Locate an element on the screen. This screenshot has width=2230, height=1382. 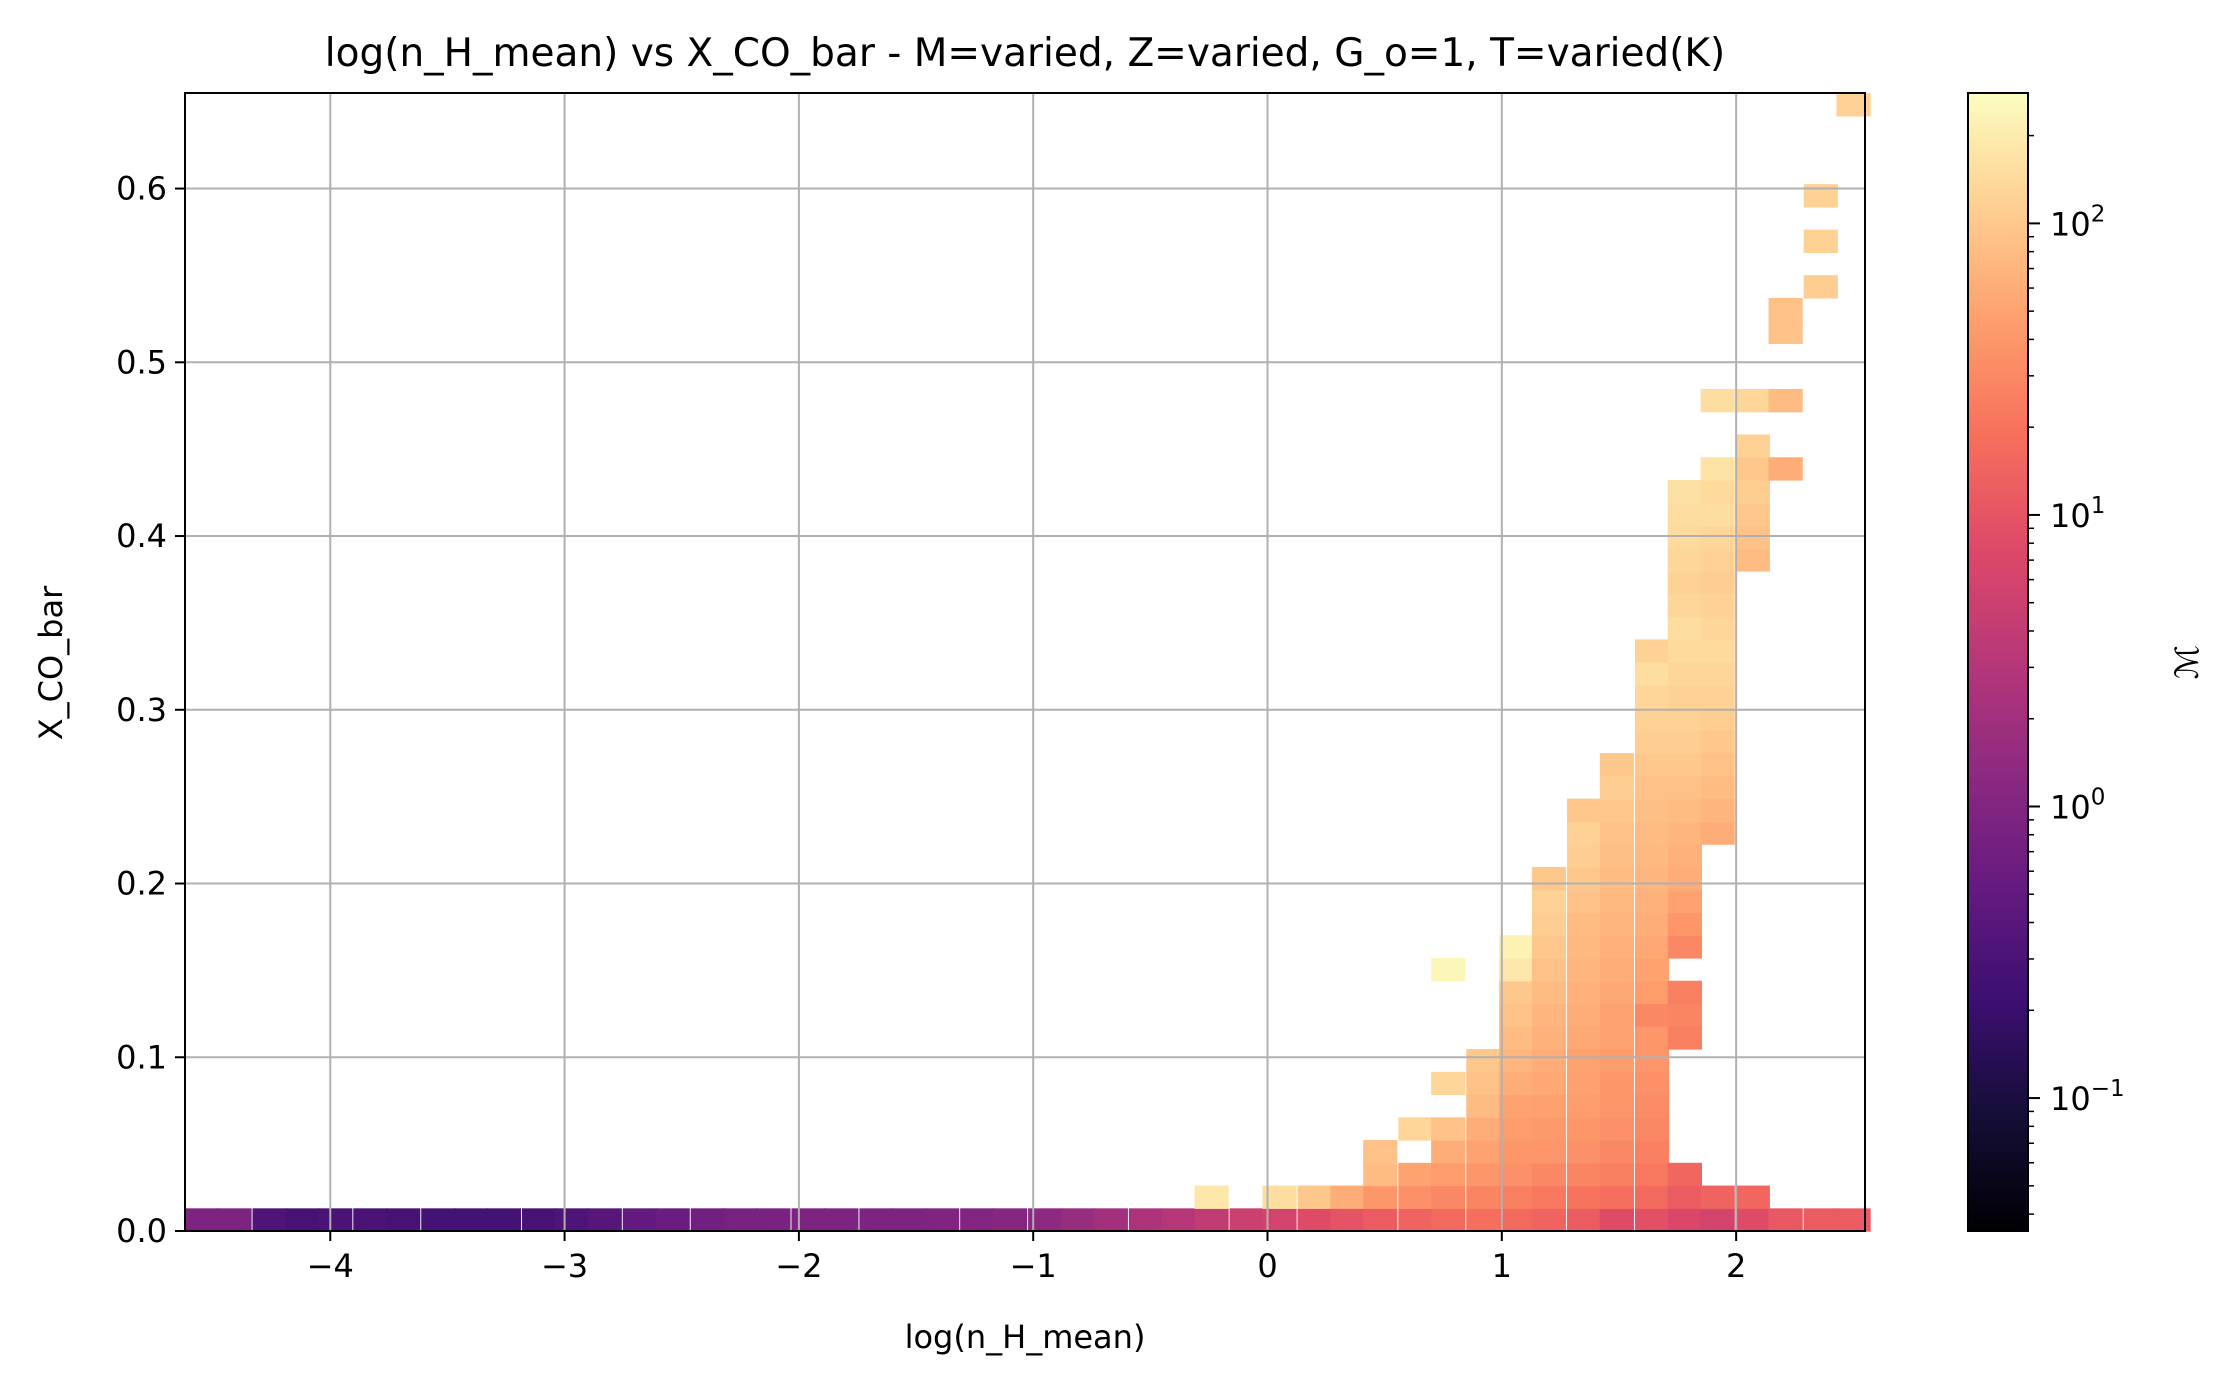
x-tick-label: −3 is located at coordinates (564, 1266).